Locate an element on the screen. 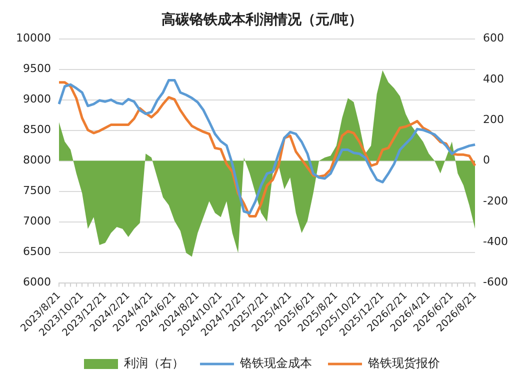 The image size is (526, 384). y-tick-label: 7000 is located at coordinates (36, 221).